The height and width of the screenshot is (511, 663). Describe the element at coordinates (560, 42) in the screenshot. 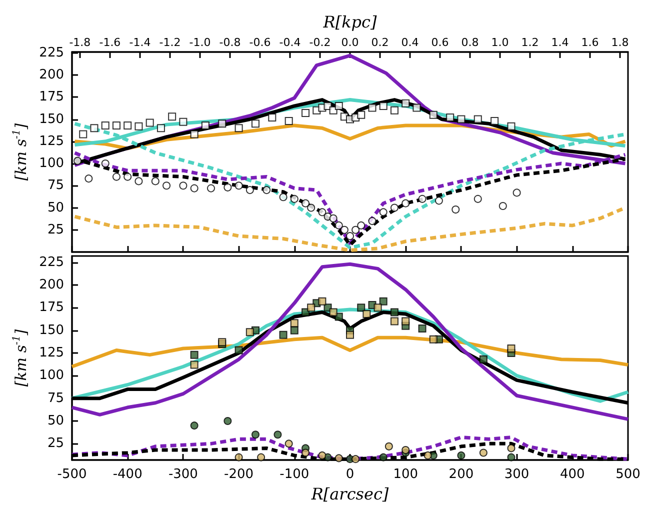

I see `x2-tick-label: 1.4` at that location.